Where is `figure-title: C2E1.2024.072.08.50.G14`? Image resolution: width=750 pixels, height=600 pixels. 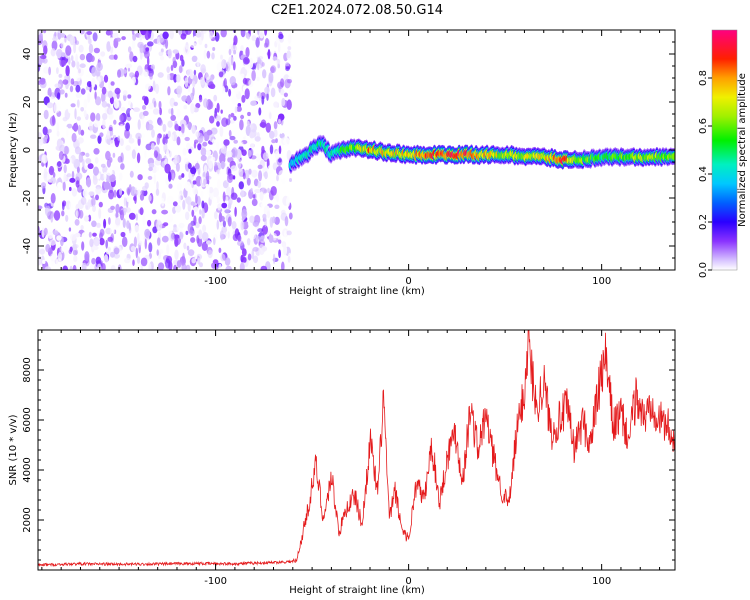 figure-title: C2E1.2024.072.08.50.G14 is located at coordinates (357, 10).